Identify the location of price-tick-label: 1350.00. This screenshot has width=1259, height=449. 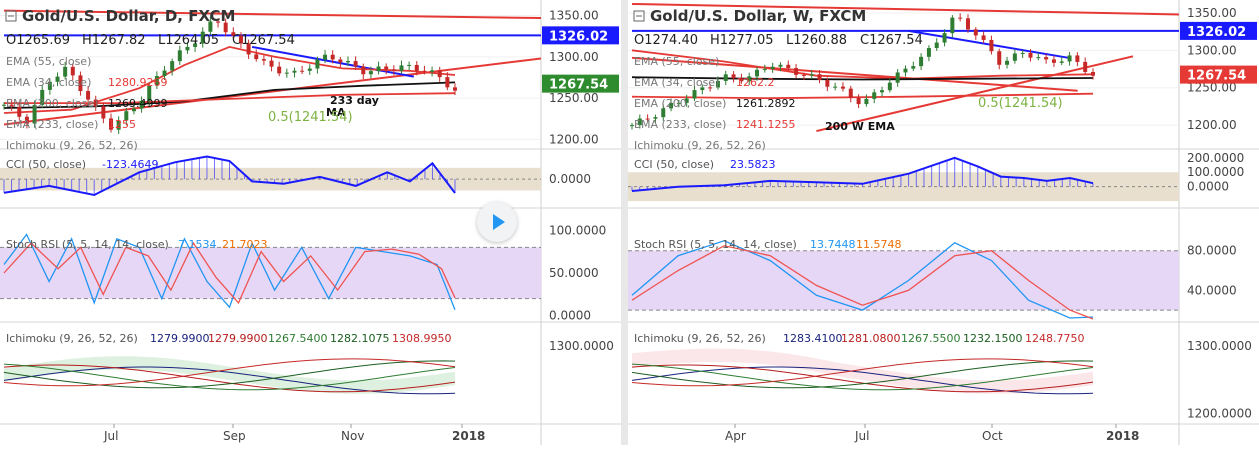
(1212, 13).